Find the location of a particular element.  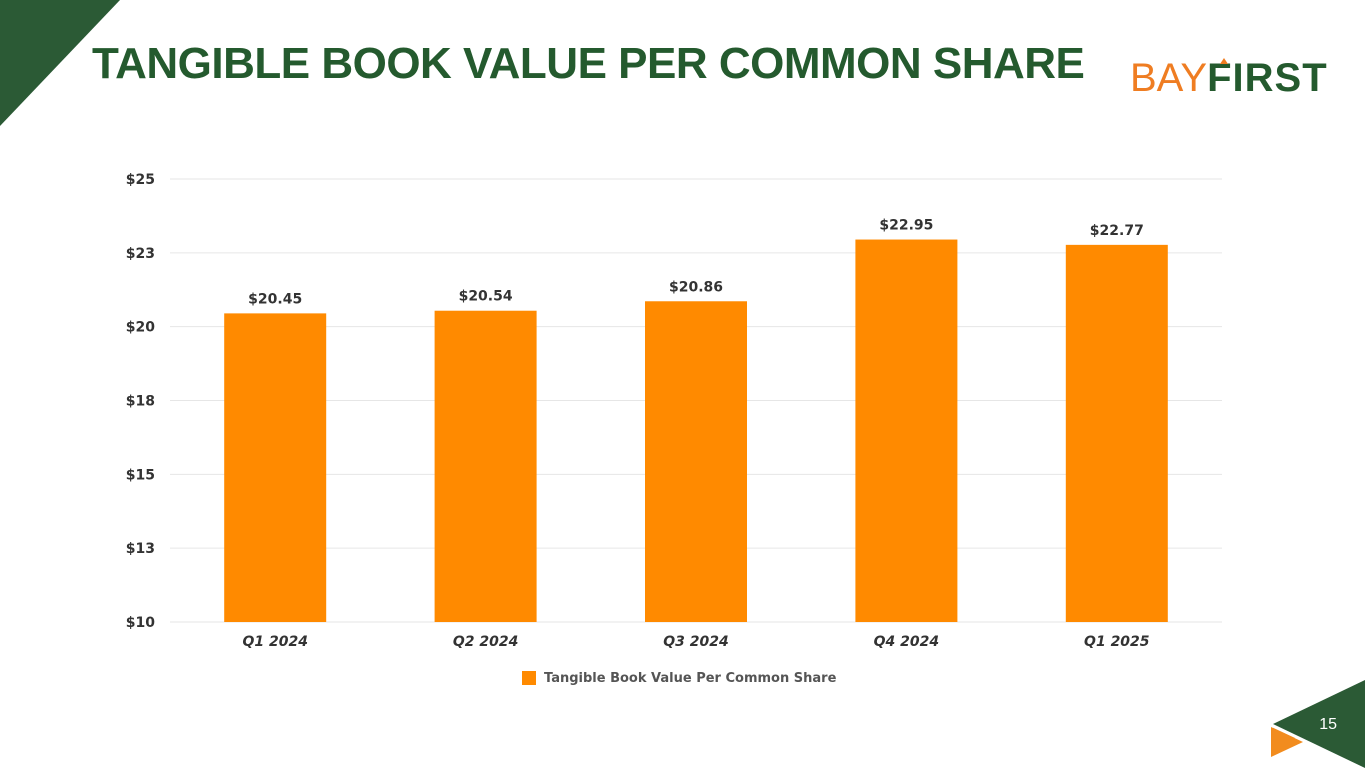

x-tick-label: Q4 2024 is located at coordinates (906, 642).